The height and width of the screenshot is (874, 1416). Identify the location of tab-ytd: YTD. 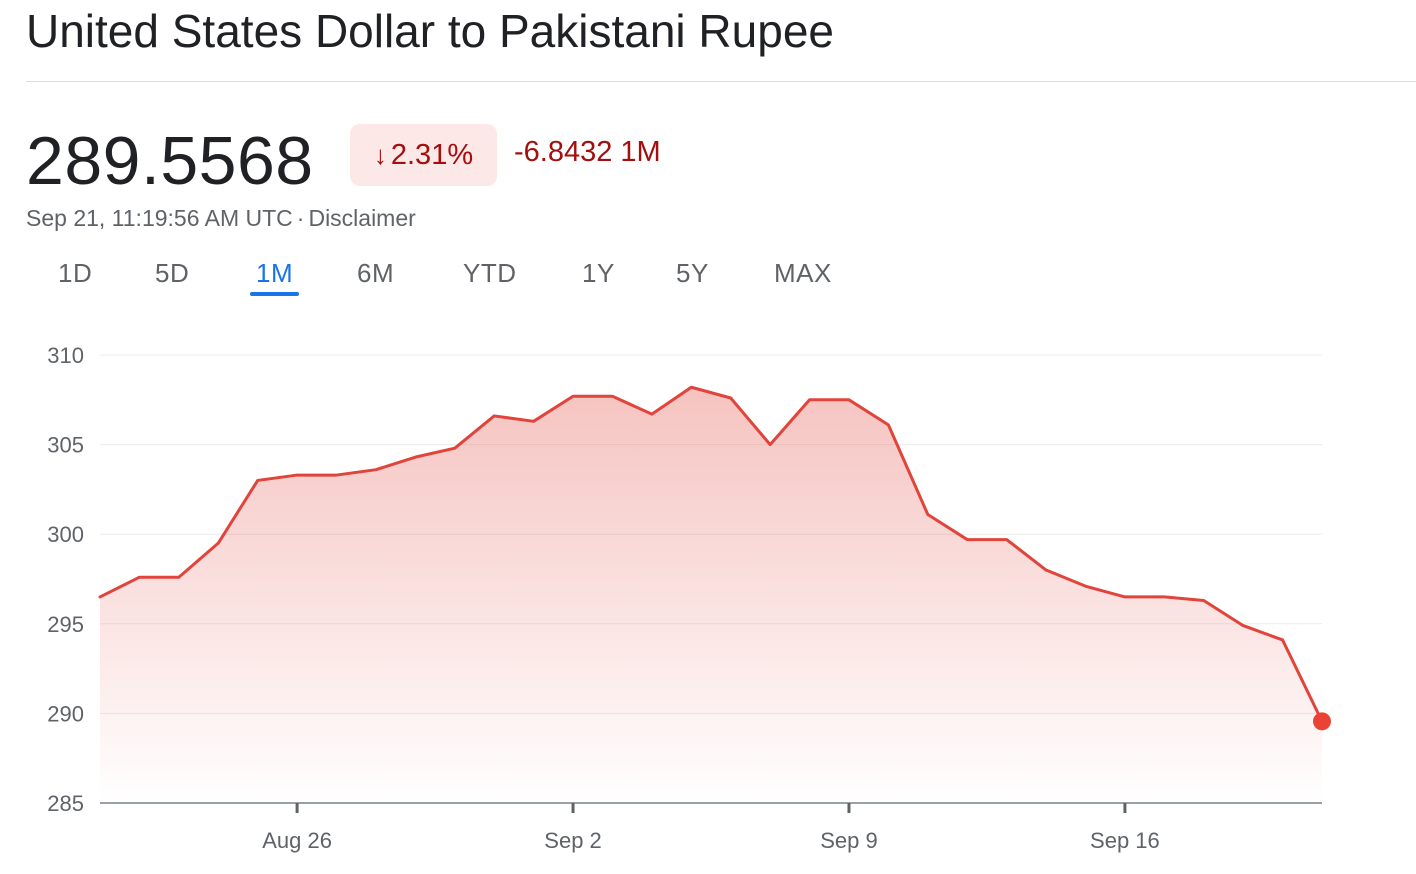
(490, 273).